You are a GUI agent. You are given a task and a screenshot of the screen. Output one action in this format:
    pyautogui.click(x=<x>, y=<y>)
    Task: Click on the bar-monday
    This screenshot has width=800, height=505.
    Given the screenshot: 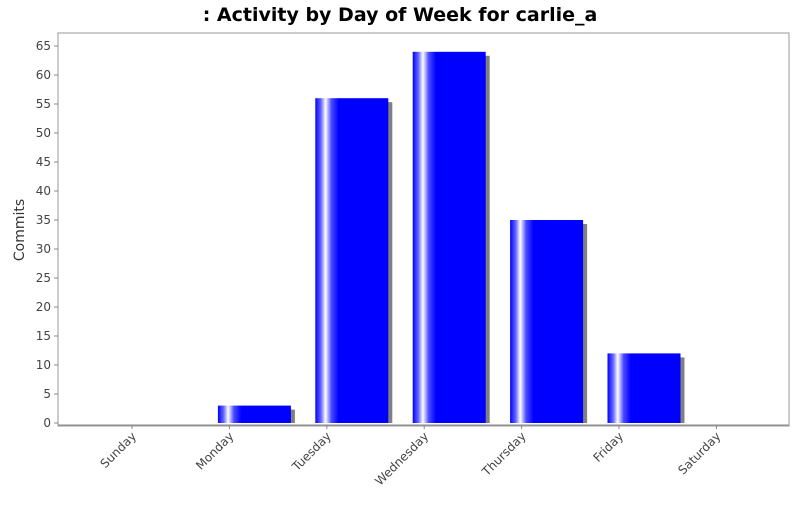 What is the action you would take?
    pyautogui.click(x=254, y=414)
    